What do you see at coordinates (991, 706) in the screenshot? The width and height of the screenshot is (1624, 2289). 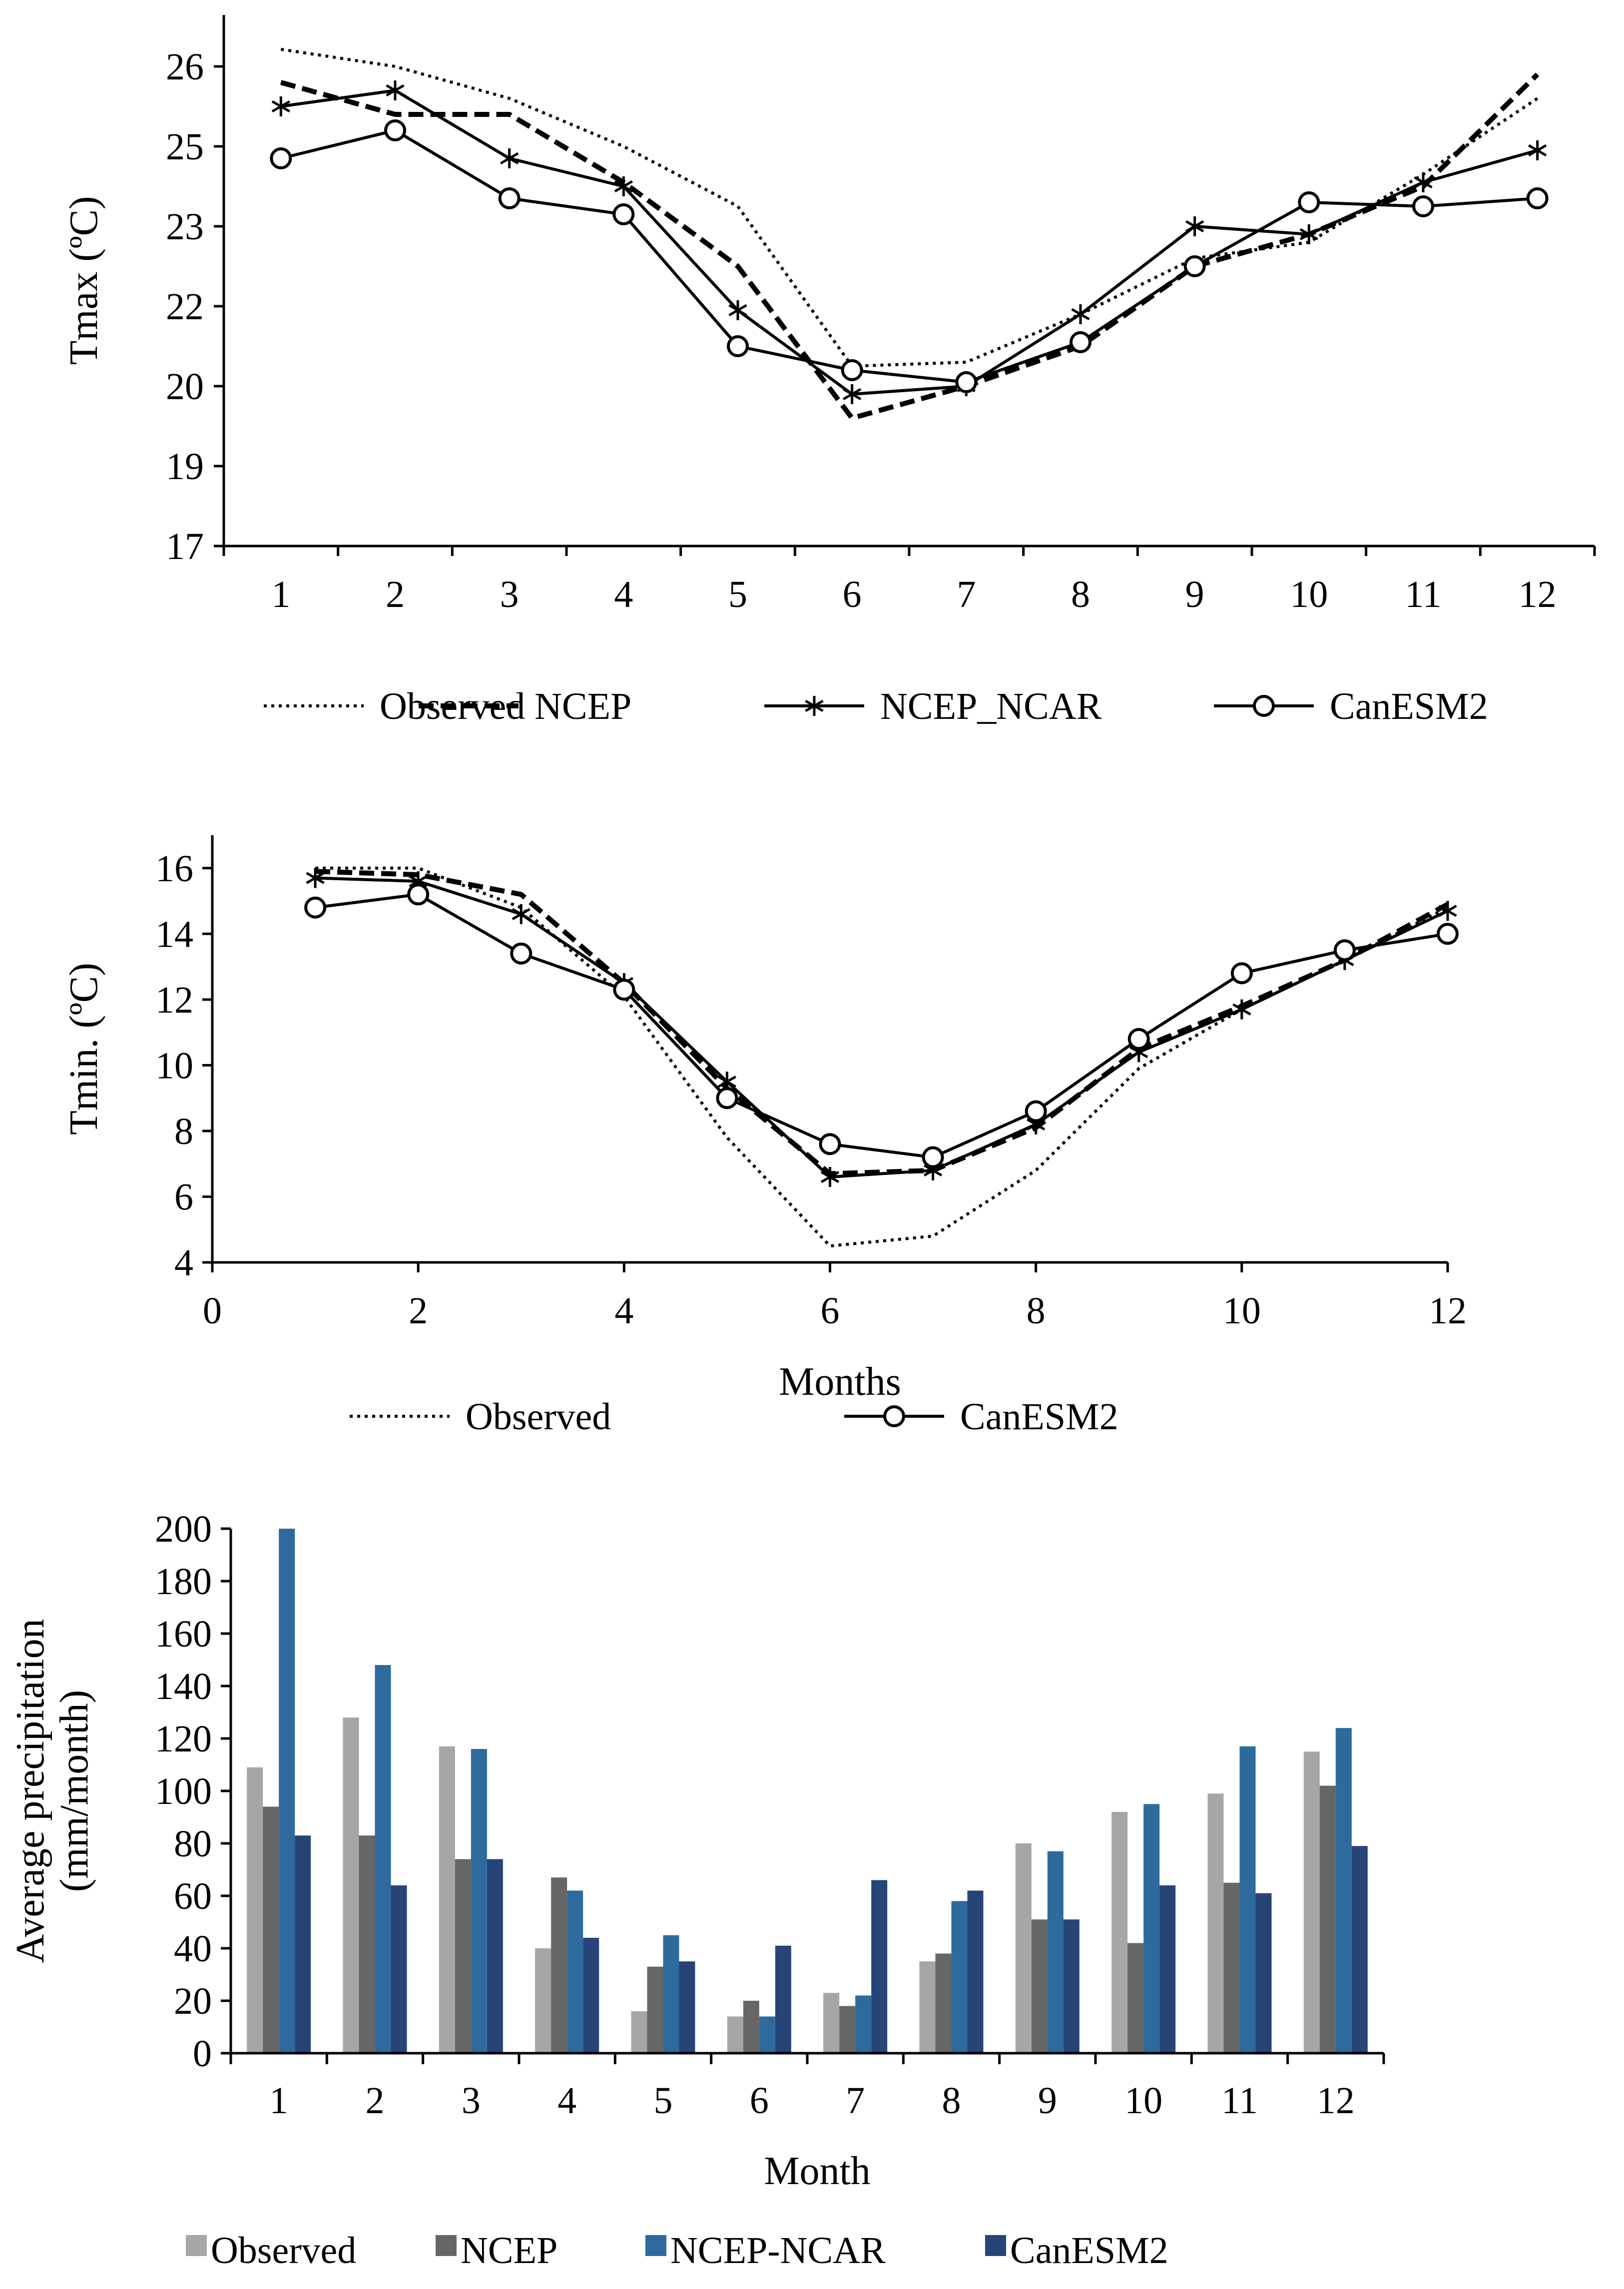 I see `tmax-legend-label: NCEP_NCAR` at bounding box center [991, 706].